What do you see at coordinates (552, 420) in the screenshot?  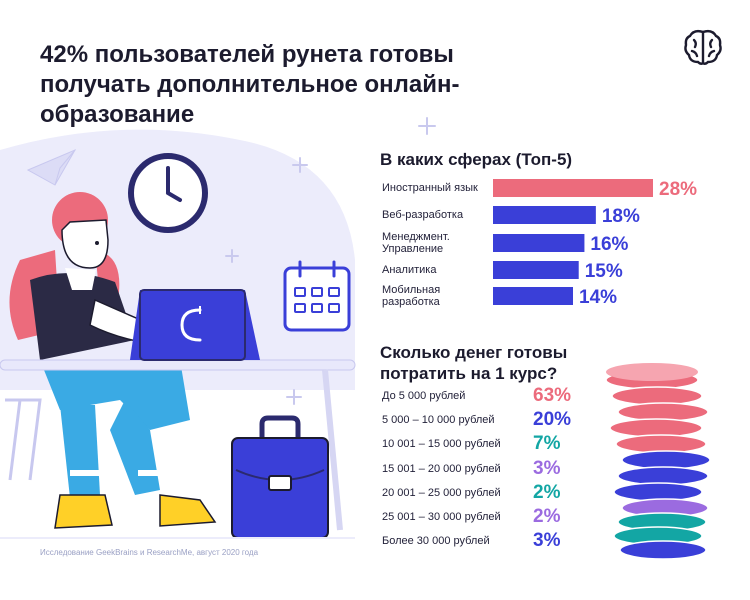 I see `budget-value: 20%` at bounding box center [552, 420].